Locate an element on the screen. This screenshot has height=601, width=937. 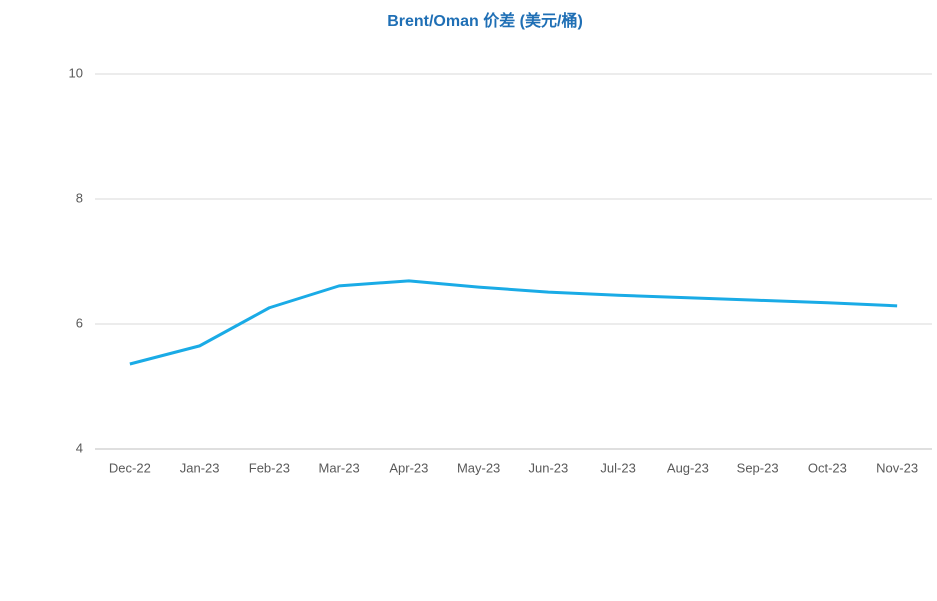
x-tick-label: Oct-23 is located at coordinates (827, 467).